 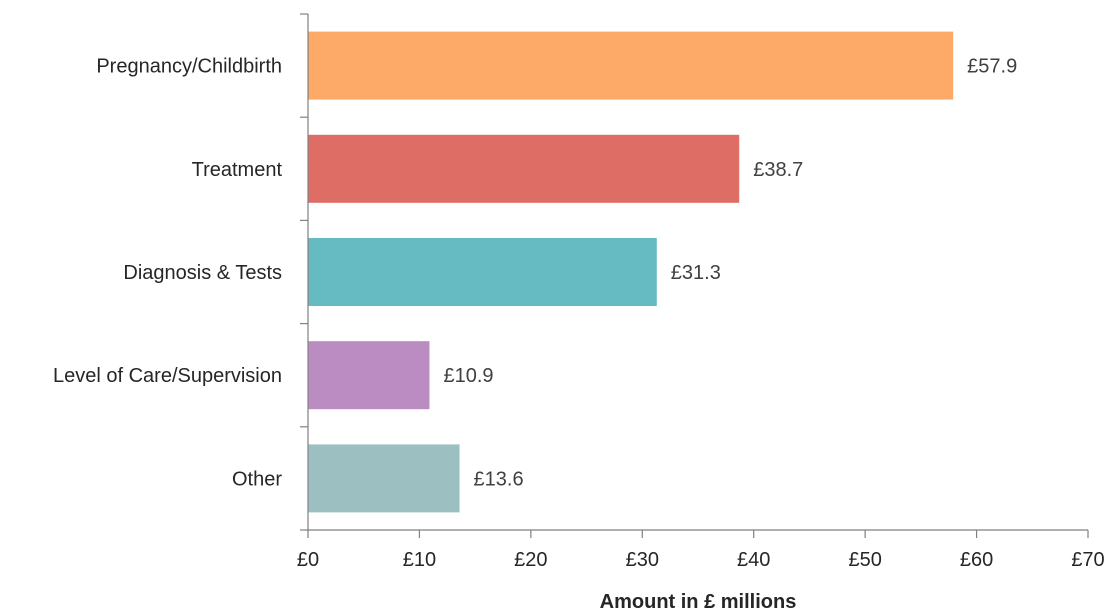 What do you see at coordinates (753, 560) in the screenshot?
I see `x-tick-label-4: £40` at bounding box center [753, 560].